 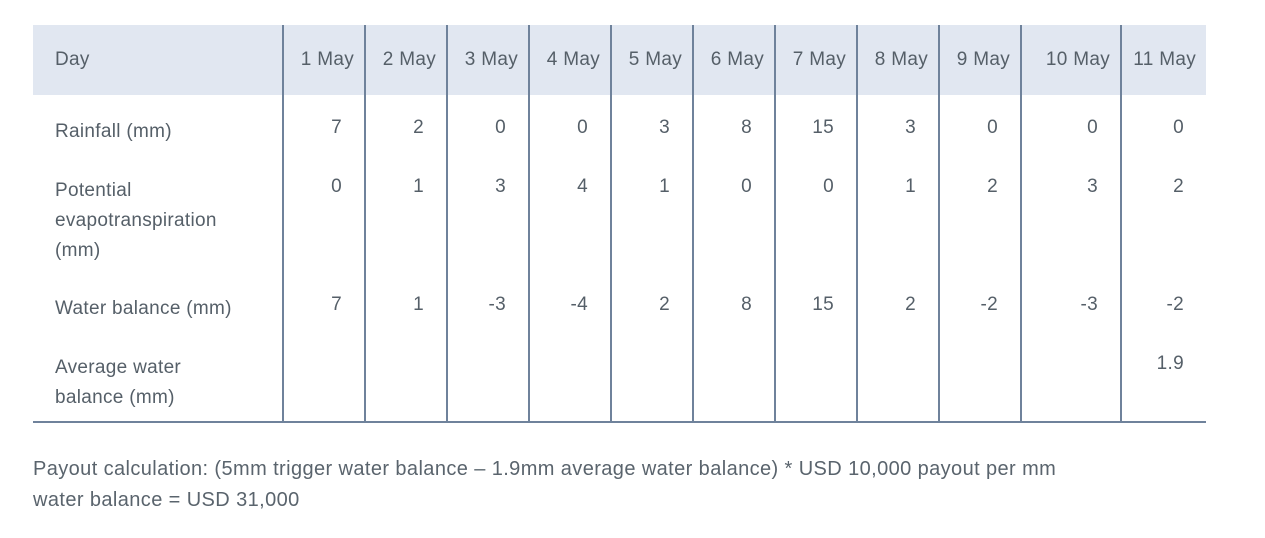 What do you see at coordinates (1163, 58) in the screenshot?
I see `column-header-date: 11 May` at bounding box center [1163, 58].